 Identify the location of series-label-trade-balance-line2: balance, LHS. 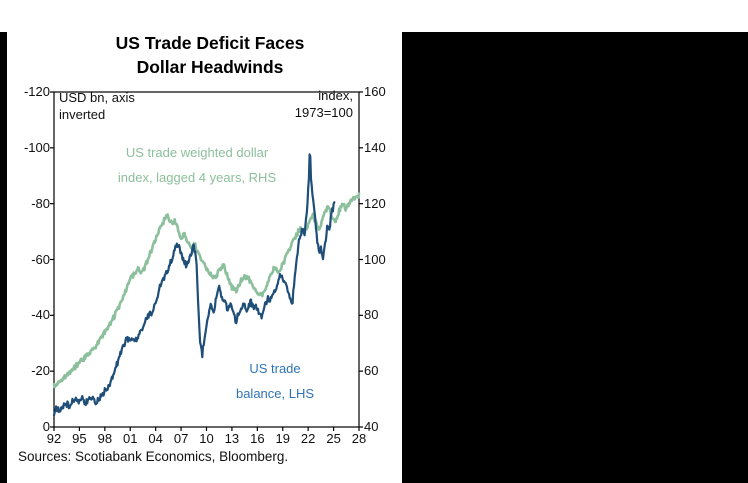
(275, 393).